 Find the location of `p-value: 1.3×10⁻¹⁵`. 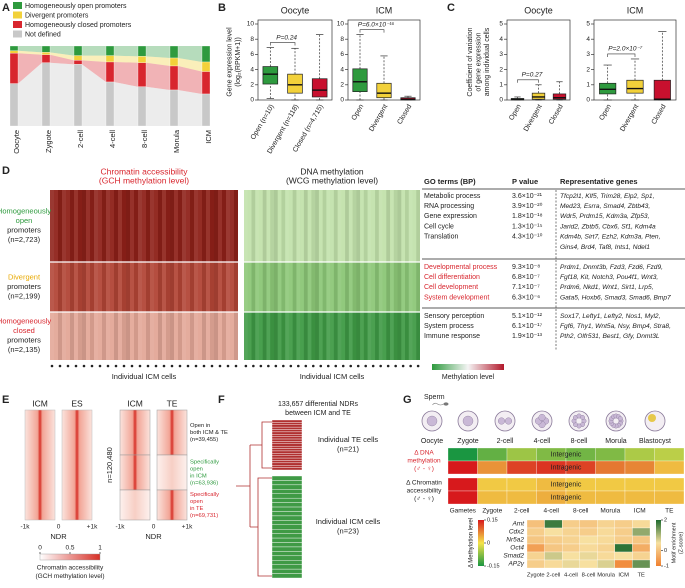

p-value: 1.3×10⁻¹⁵ is located at coordinates (527, 226).